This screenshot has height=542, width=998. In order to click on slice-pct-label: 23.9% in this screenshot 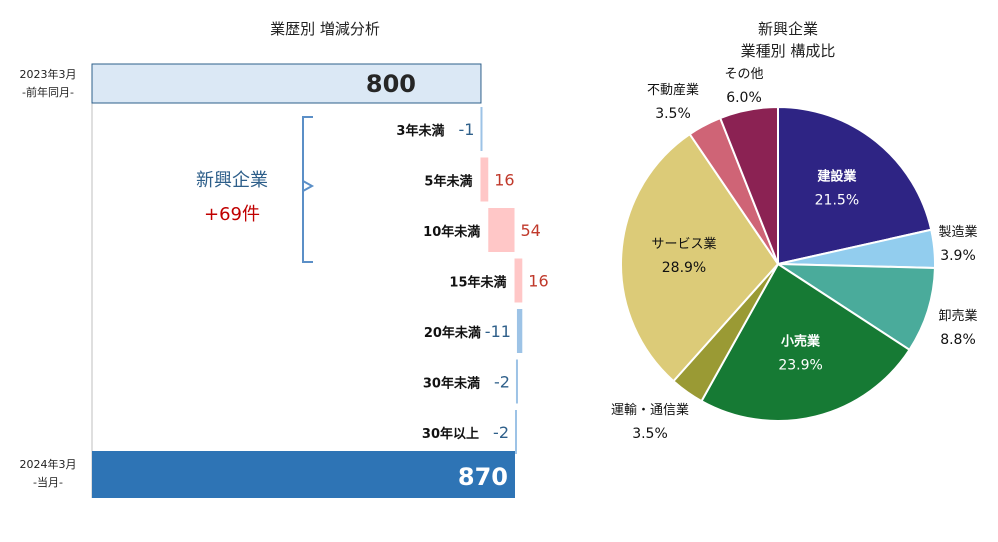, I will do `click(800, 365)`.